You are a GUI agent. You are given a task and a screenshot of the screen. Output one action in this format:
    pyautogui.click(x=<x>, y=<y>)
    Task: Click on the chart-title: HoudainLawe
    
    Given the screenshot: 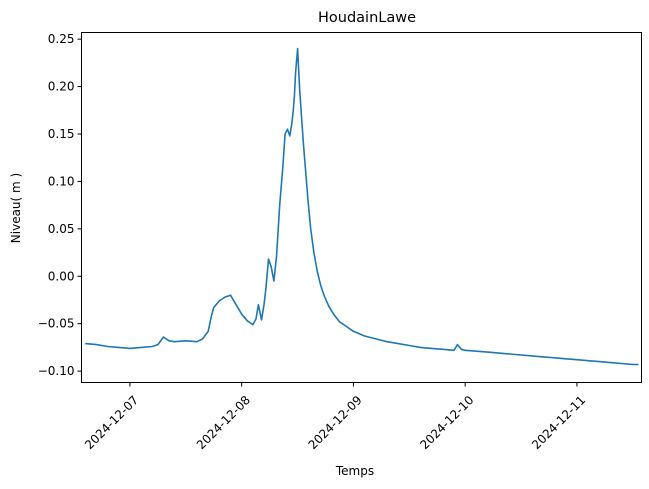 What is the action you would take?
    pyautogui.click(x=367, y=18)
    